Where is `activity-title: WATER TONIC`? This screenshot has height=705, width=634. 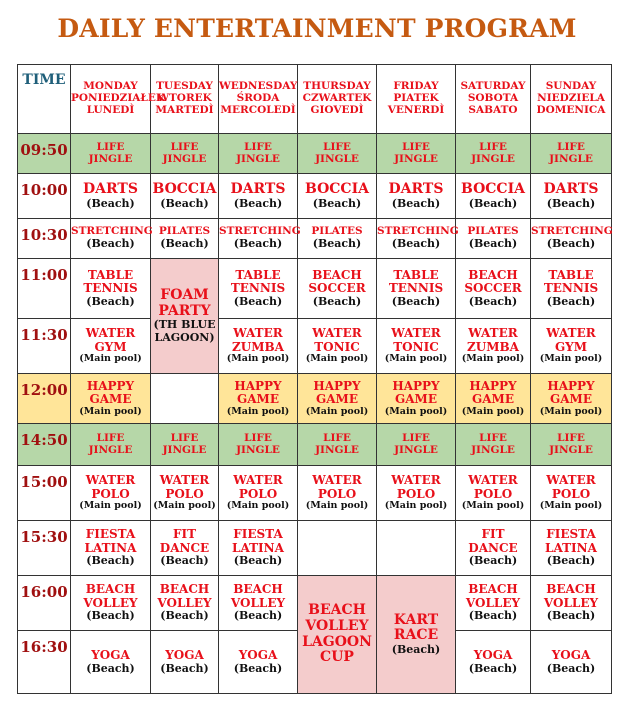 activity-title: WATER TONIC is located at coordinates (337, 340).